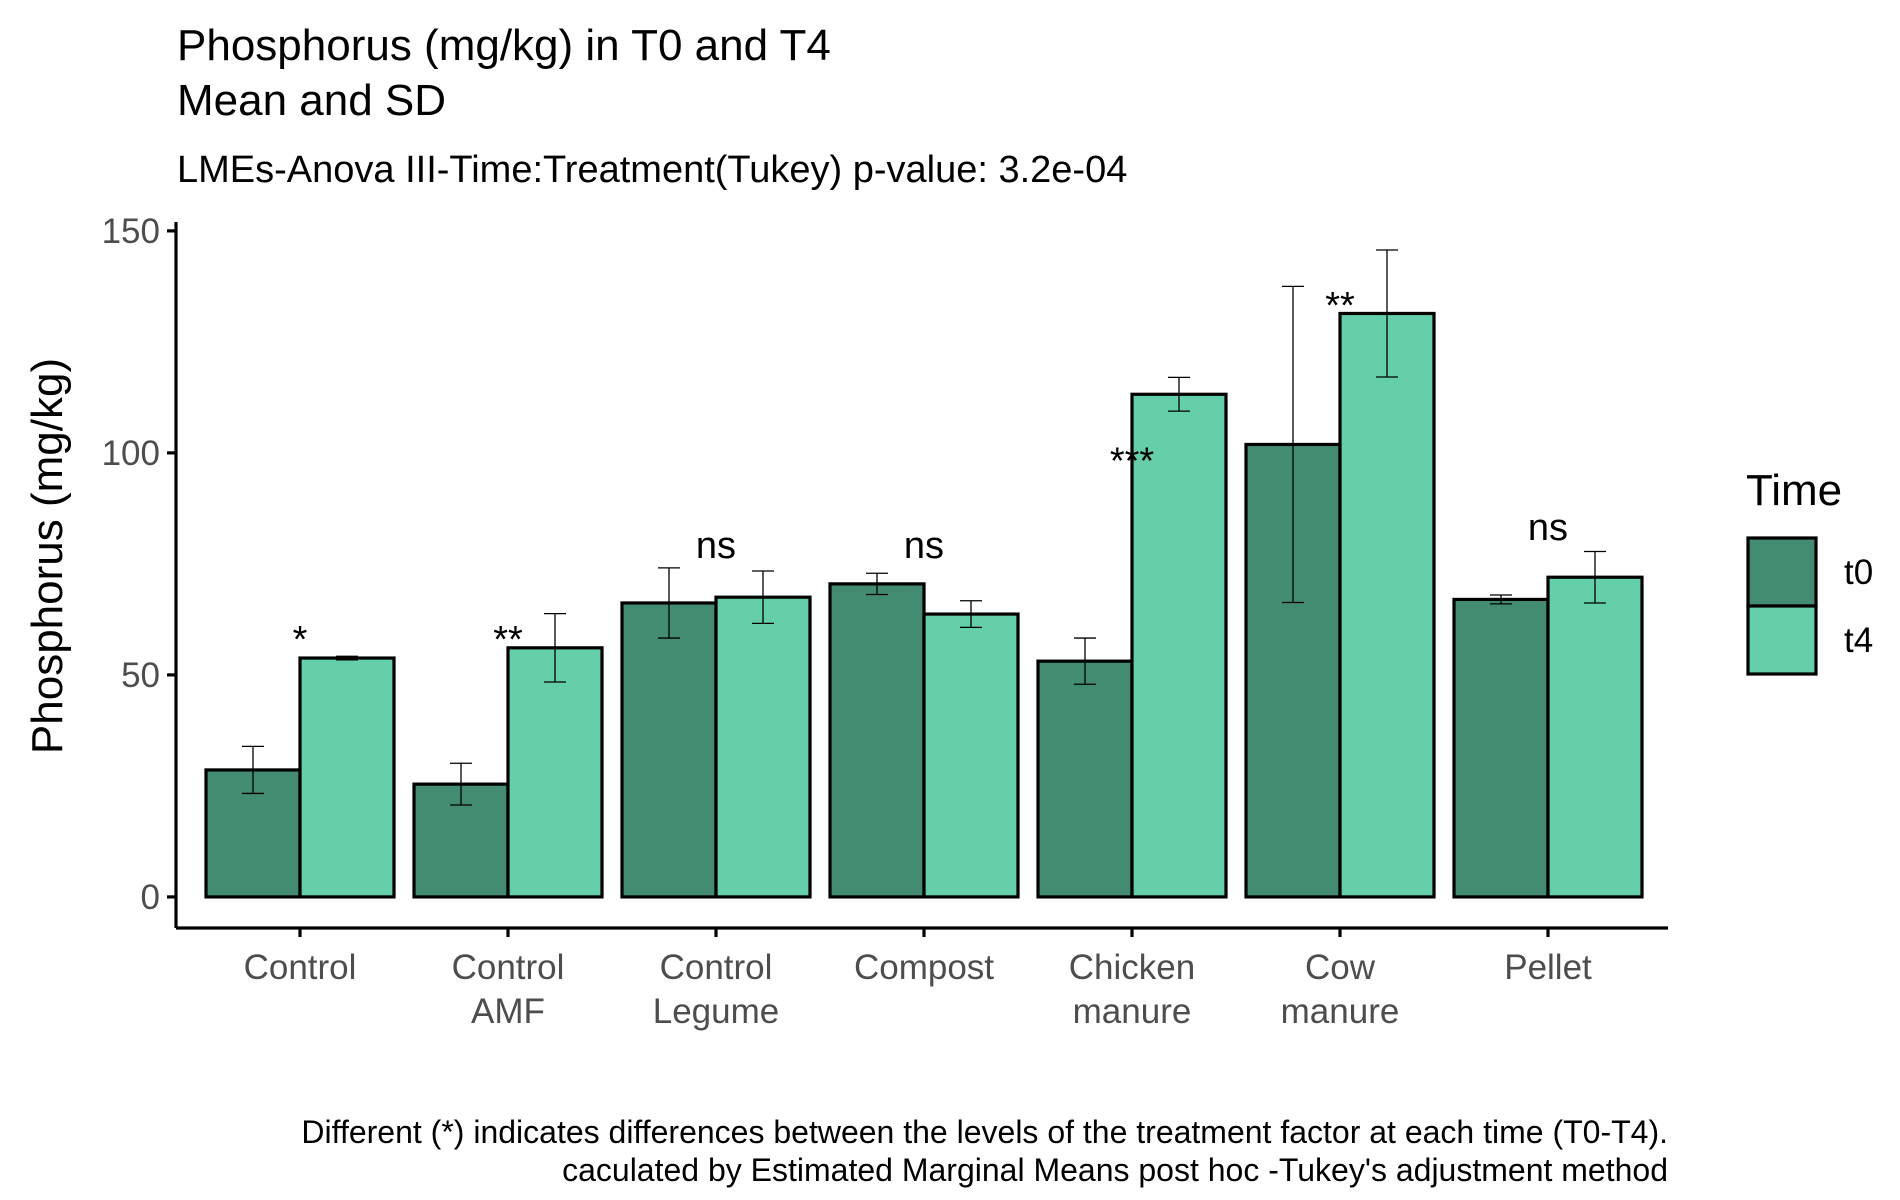 The width and height of the screenshot is (1900, 1200). Describe the element at coordinates (311, 100) in the screenshot. I see `chart-title-line2: Mean and SD` at that location.